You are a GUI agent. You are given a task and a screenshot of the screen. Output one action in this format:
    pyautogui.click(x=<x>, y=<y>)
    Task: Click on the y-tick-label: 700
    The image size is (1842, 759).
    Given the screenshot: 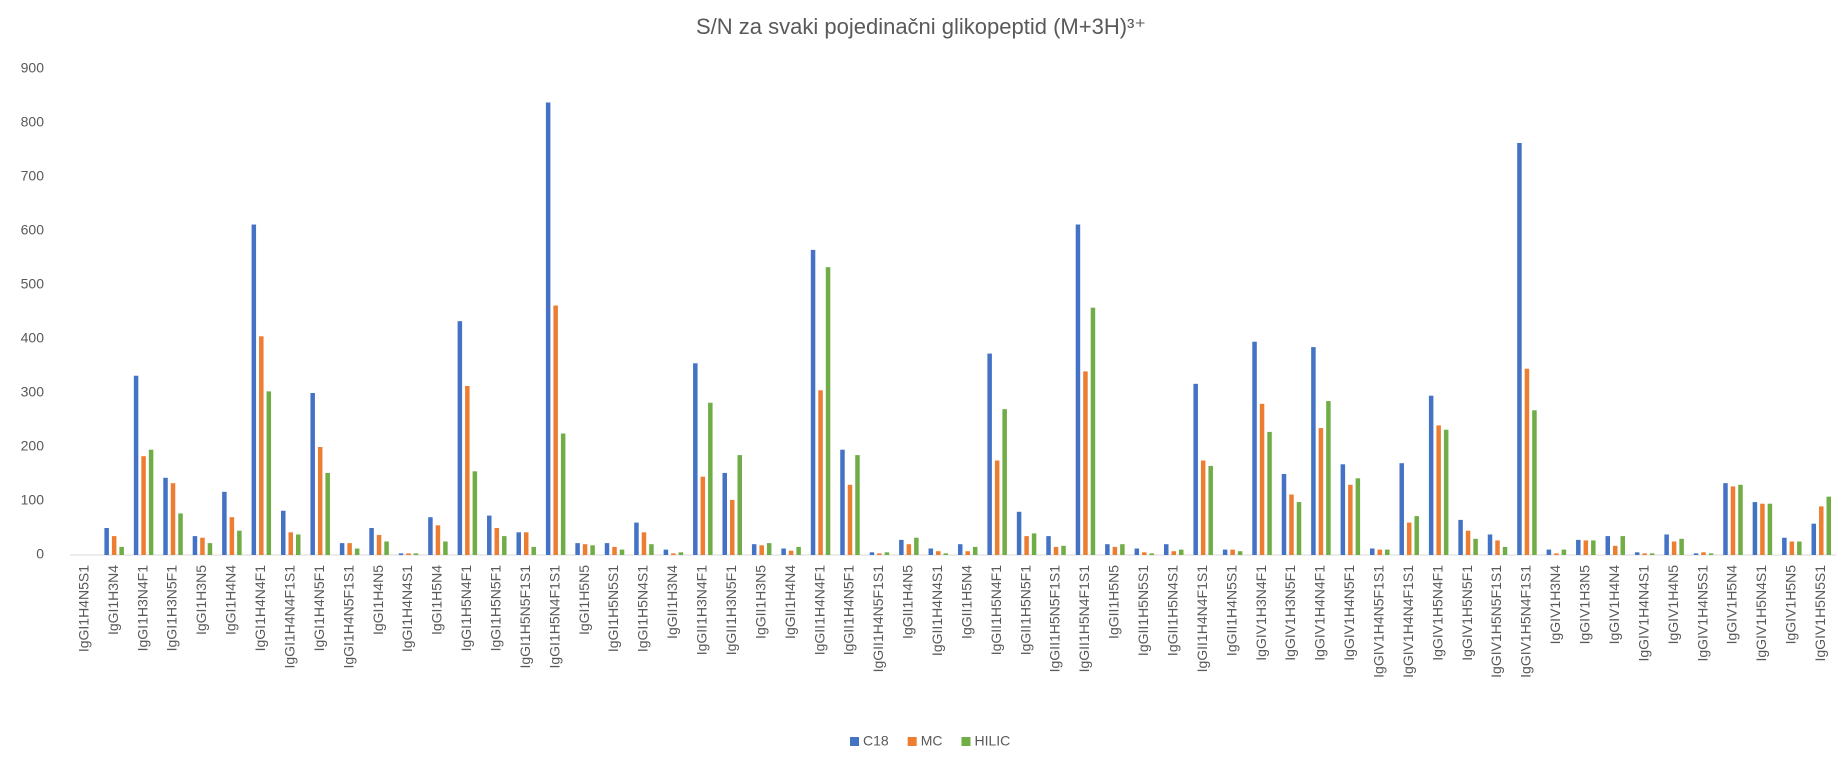 What is the action you would take?
    pyautogui.click(x=33, y=176)
    